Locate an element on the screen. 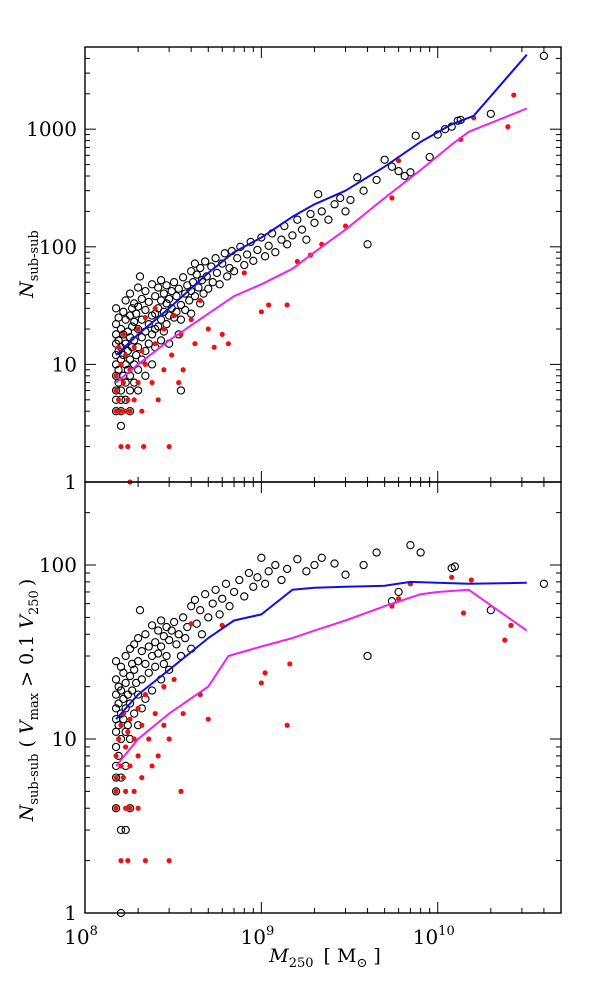 Image resolution: width=591 pixels, height=984 pixels. x-tick-label: 109 is located at coordinates (257, 936).